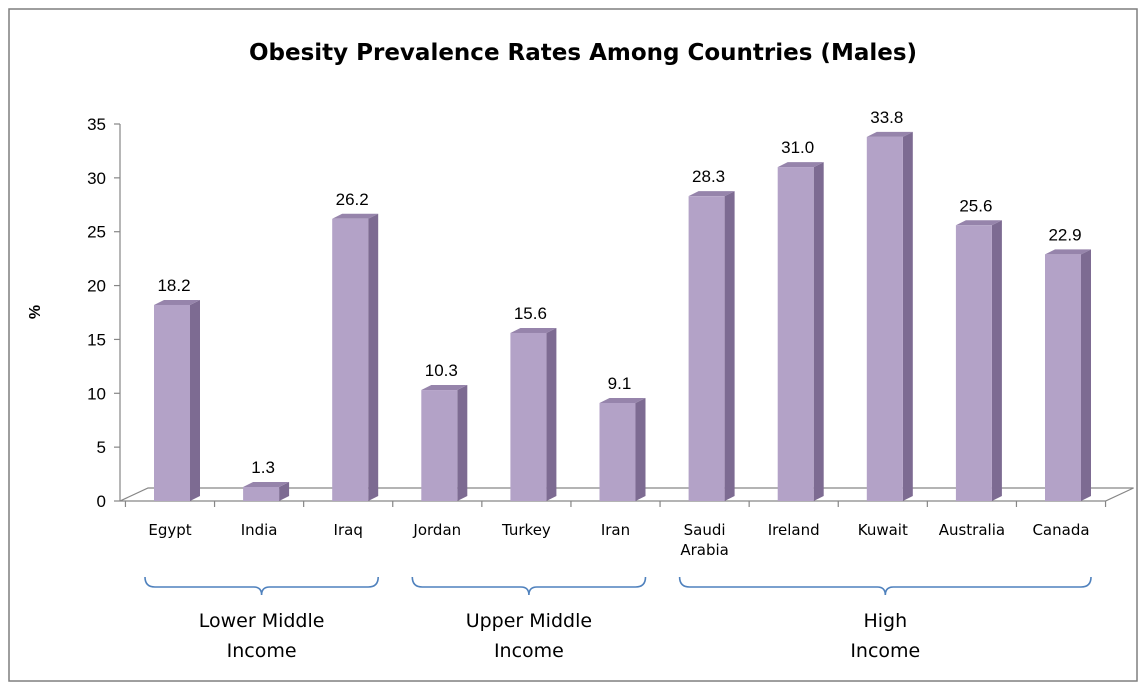 The width and height of the screenshot is (1146, 694). What do you see at coordinates (886, 117) in the screenshot?
I see `data-label: 33.8` at bounding box center [886, 117].